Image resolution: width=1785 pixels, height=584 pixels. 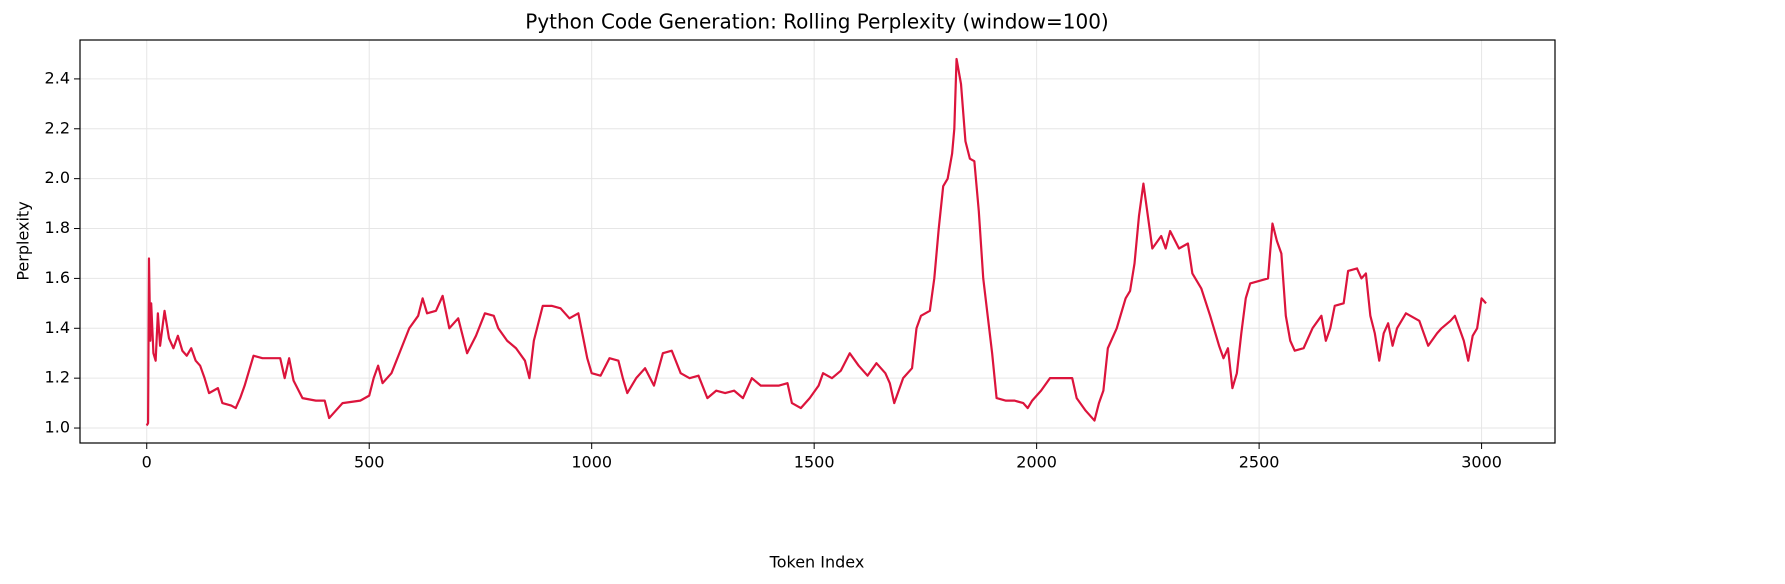 I want to click on x-tick-label: 1000, so click(x=591, y=462).